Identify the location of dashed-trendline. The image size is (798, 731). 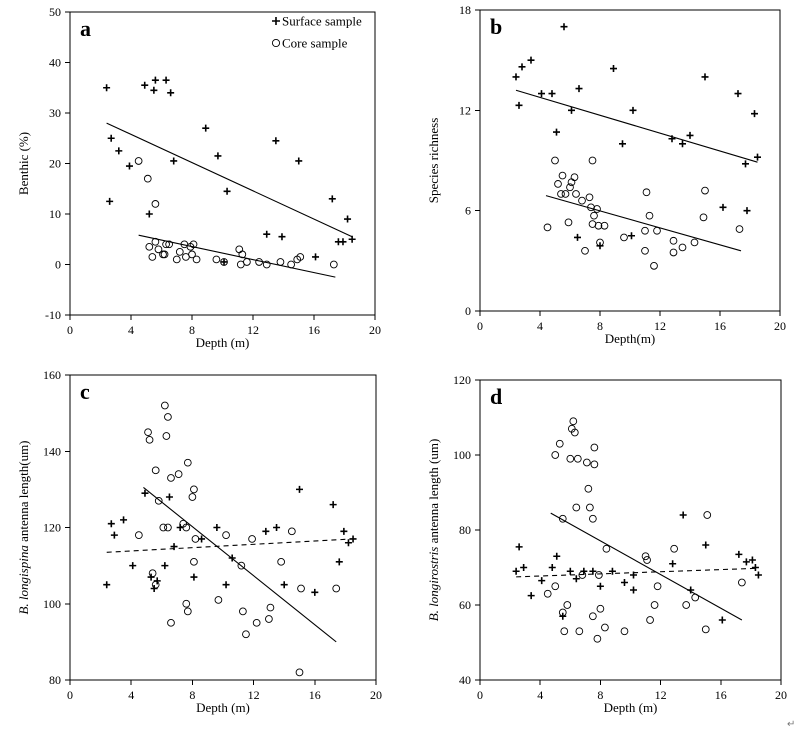
(230, 545).